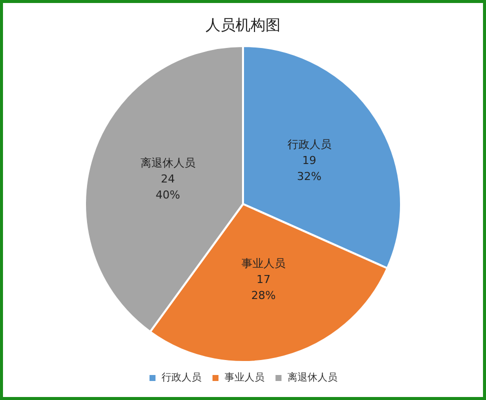  Describe the element at coordinates (243, 25) in the screenshot. I see `chart-title: 人员机构图` at that location.